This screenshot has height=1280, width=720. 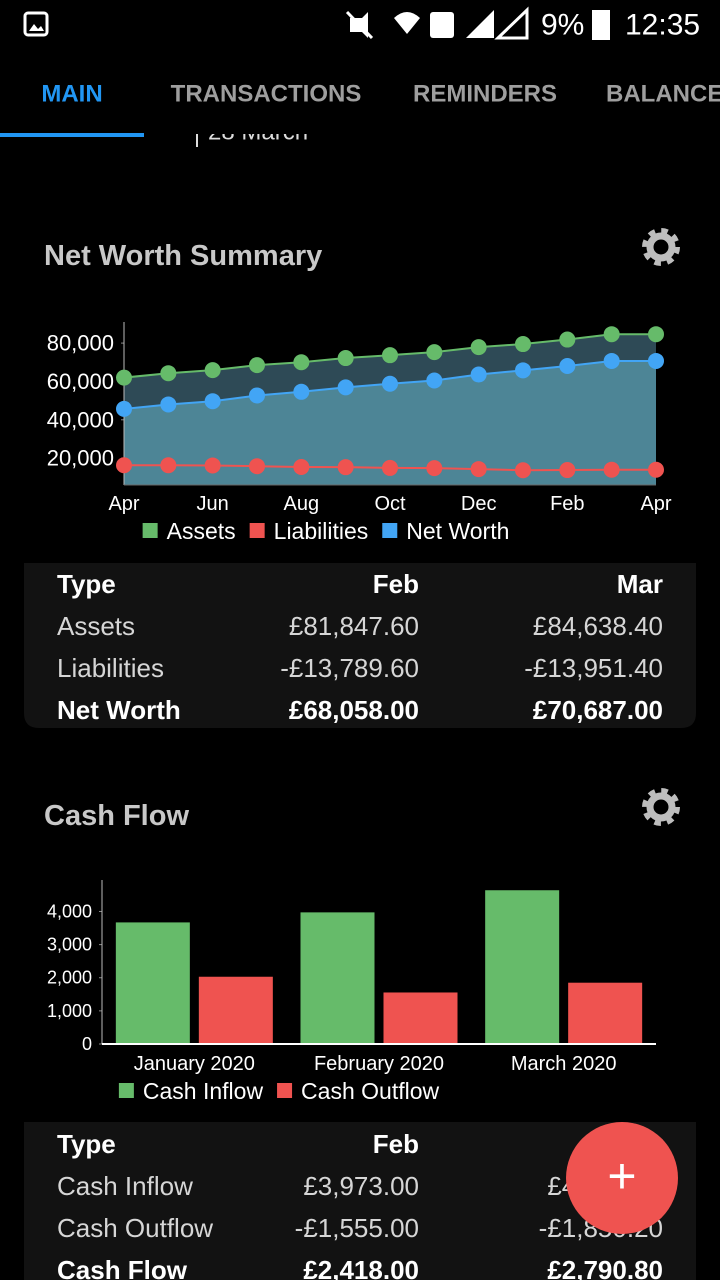 I want to click on legend-label: Liabilities, so click(x=321, y=531).